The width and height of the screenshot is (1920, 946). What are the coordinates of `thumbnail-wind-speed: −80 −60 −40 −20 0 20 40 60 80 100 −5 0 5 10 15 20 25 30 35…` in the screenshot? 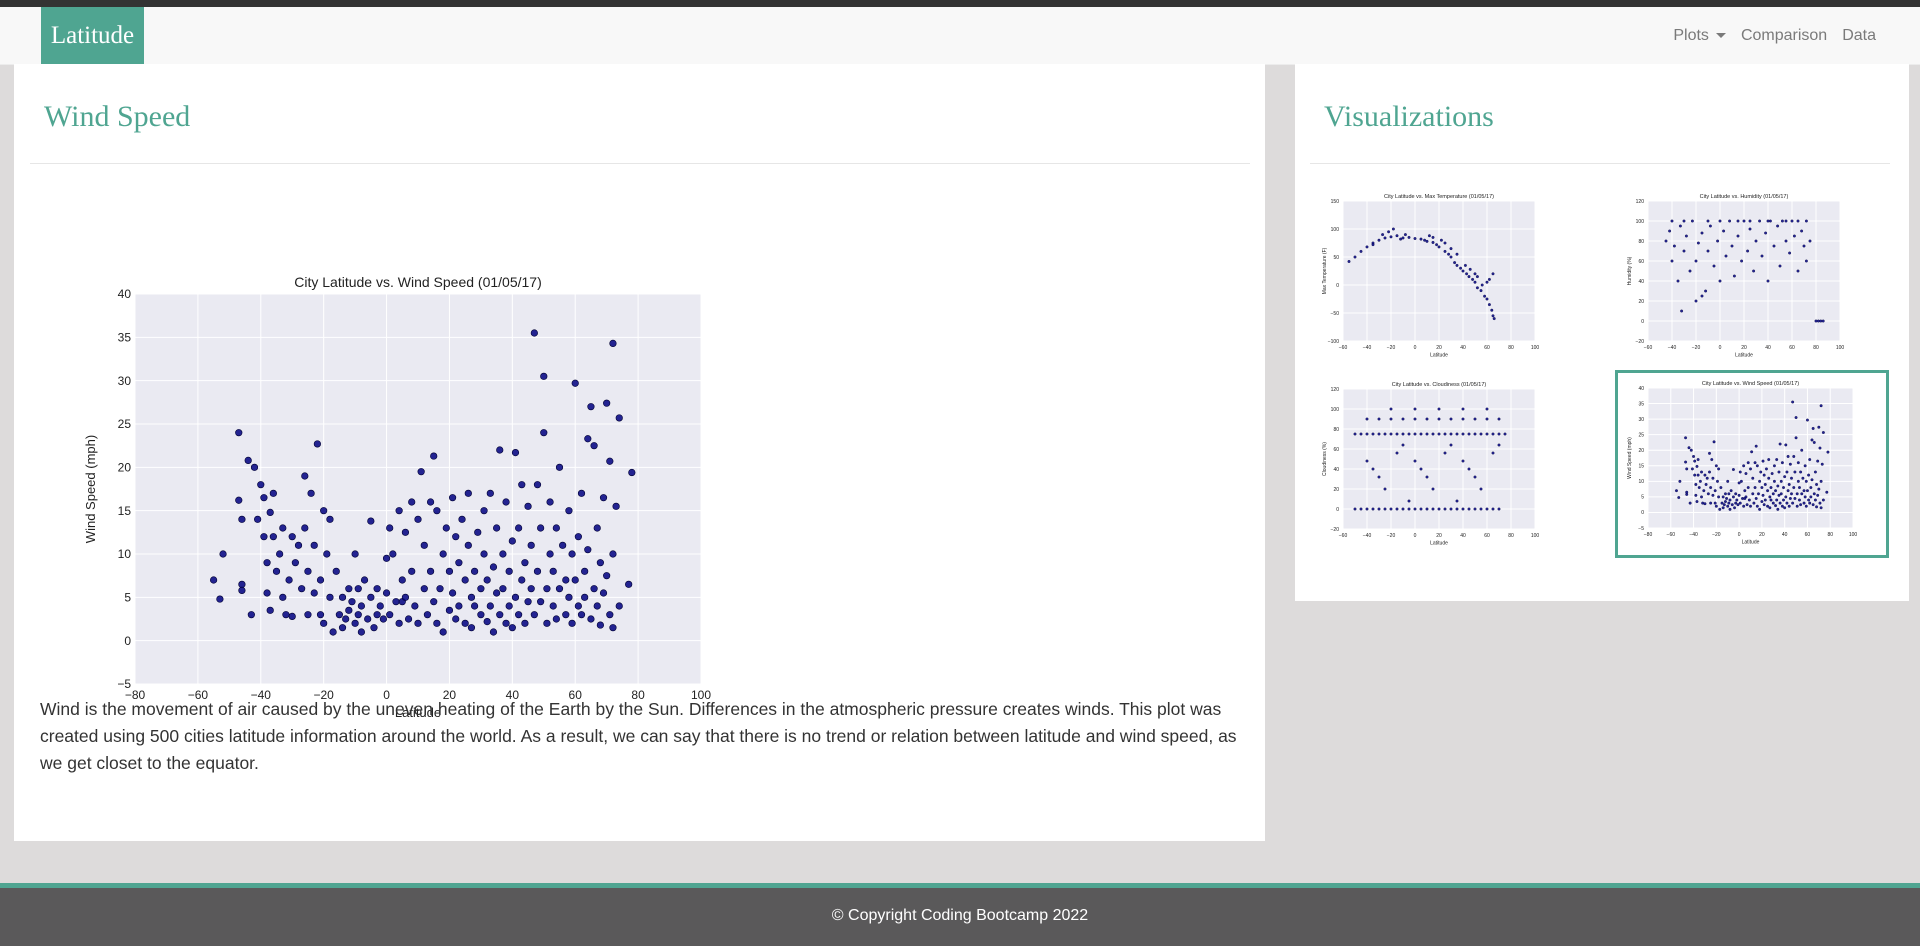 It's located at (1752, 464).